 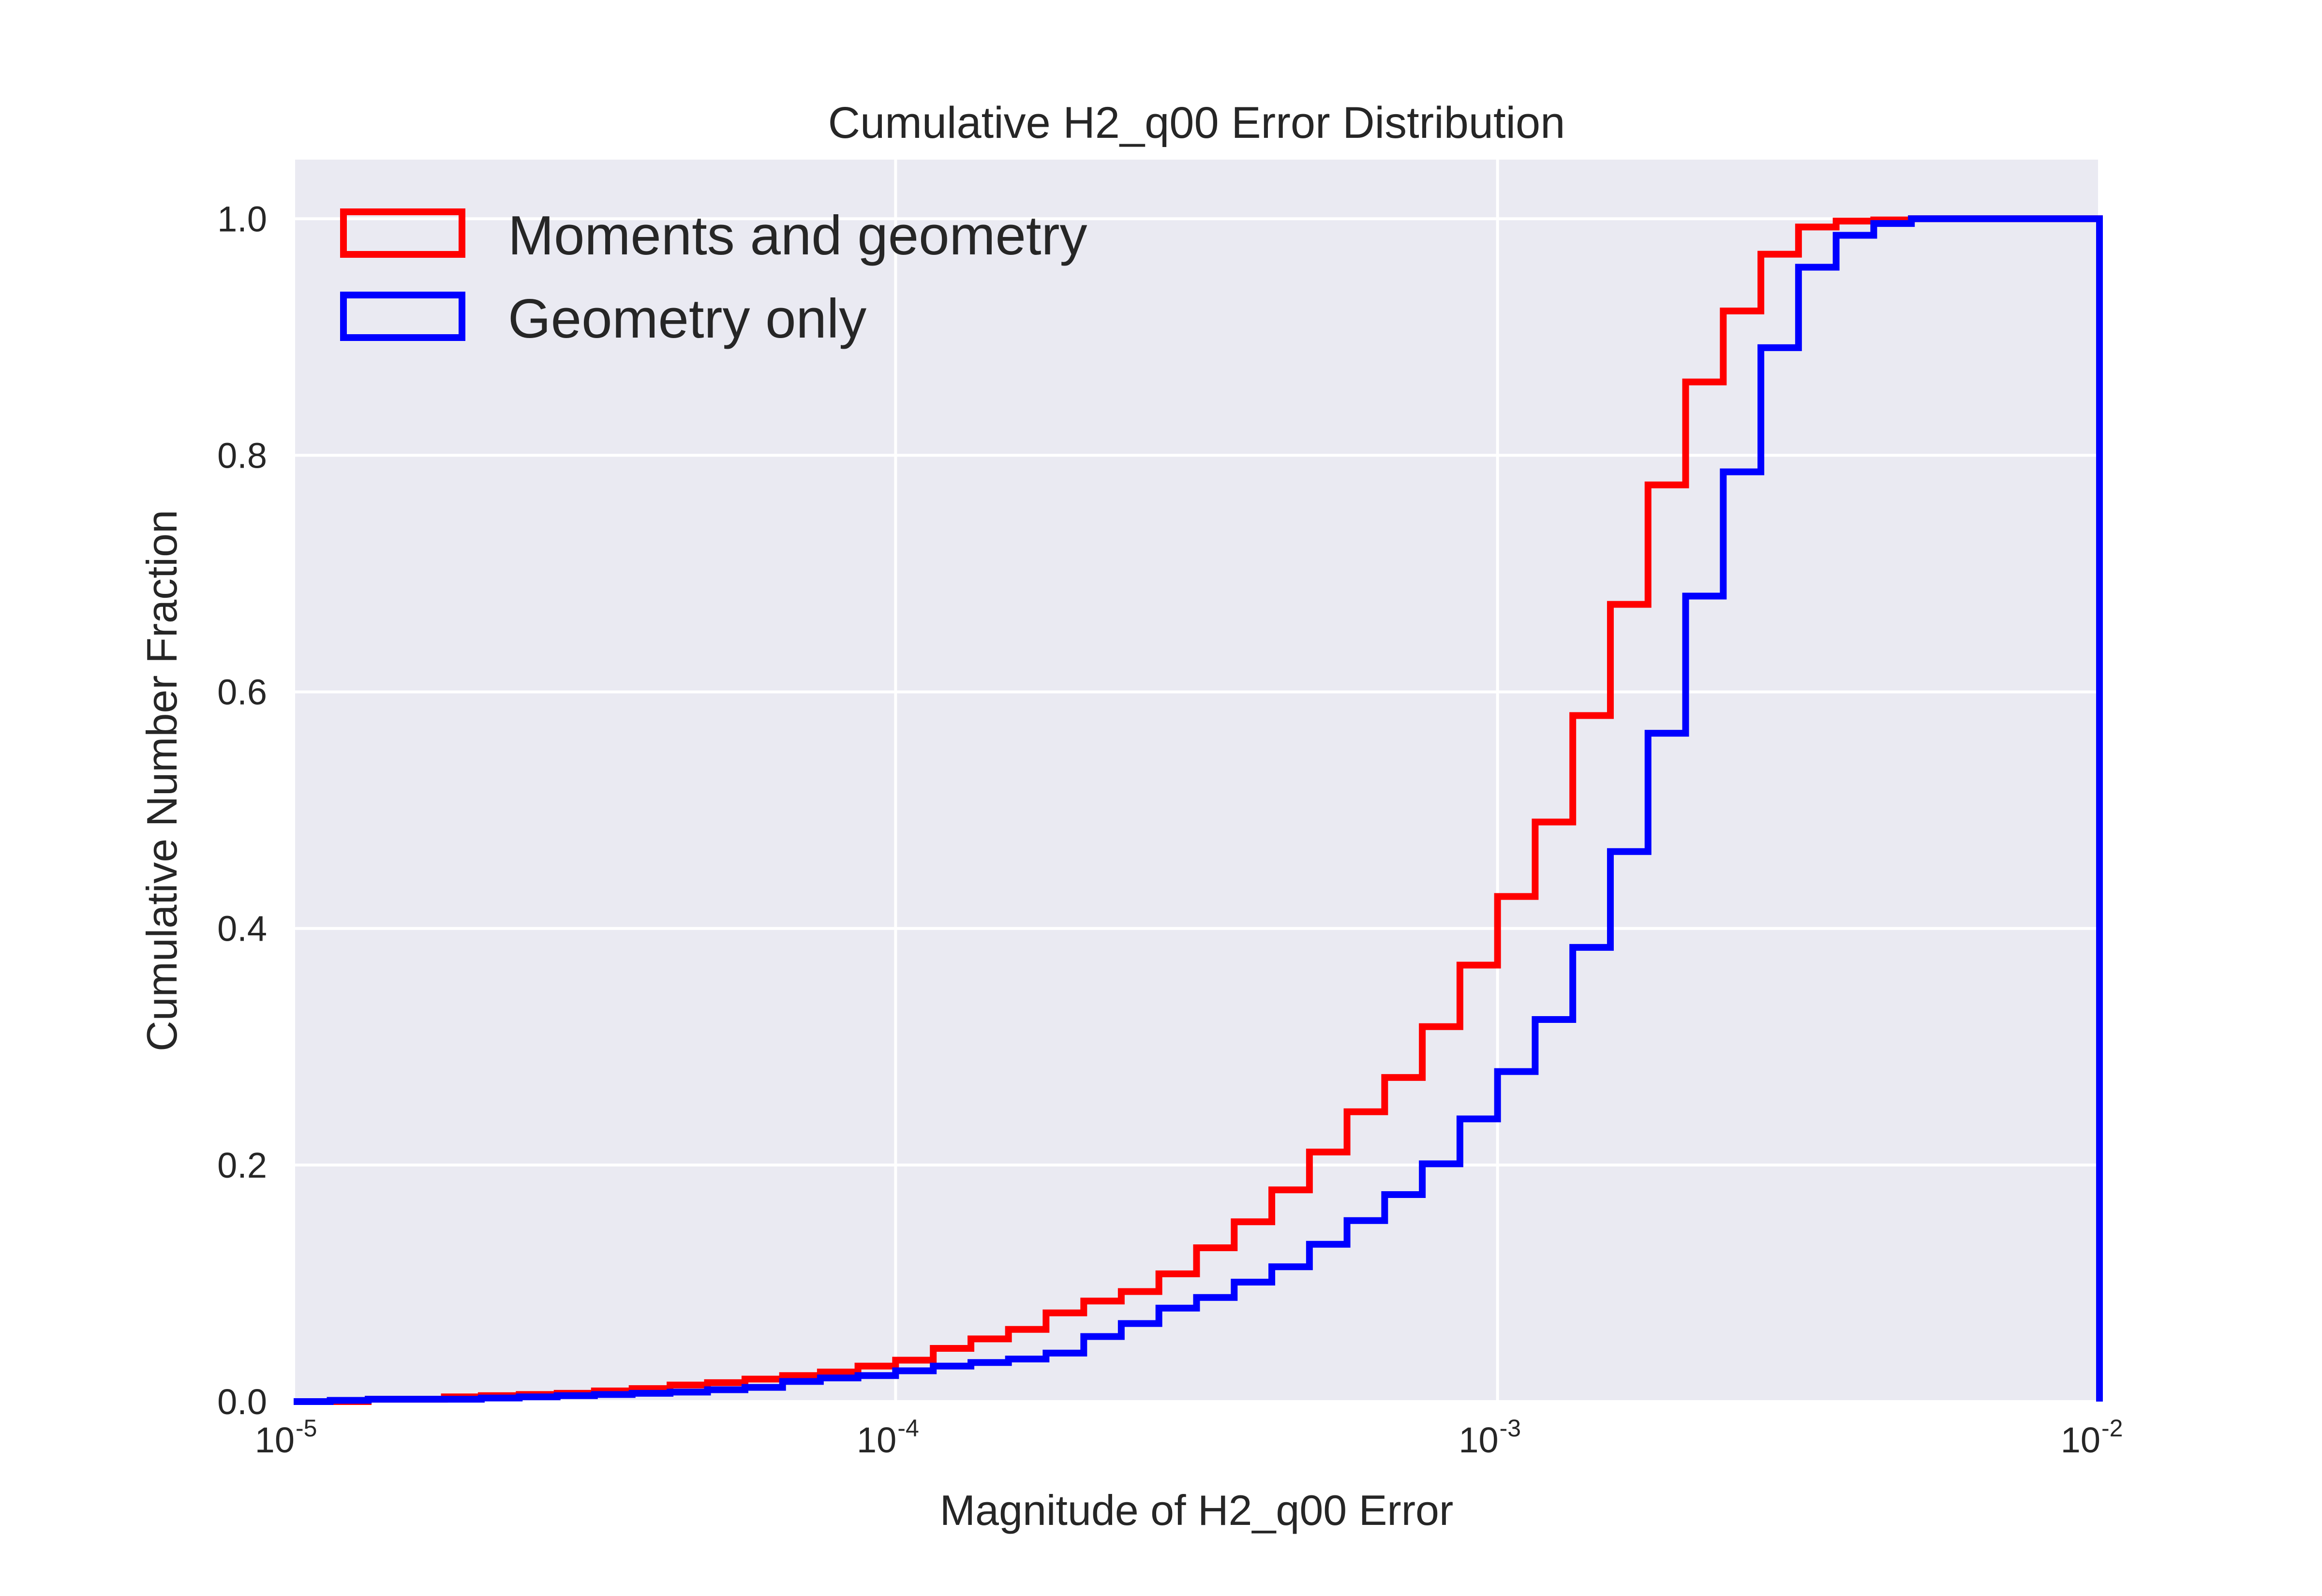 I want to click on x-tick-labels: 10 -5 10 -4 10 -3 10 -2, so click(x=1189, y=1437).